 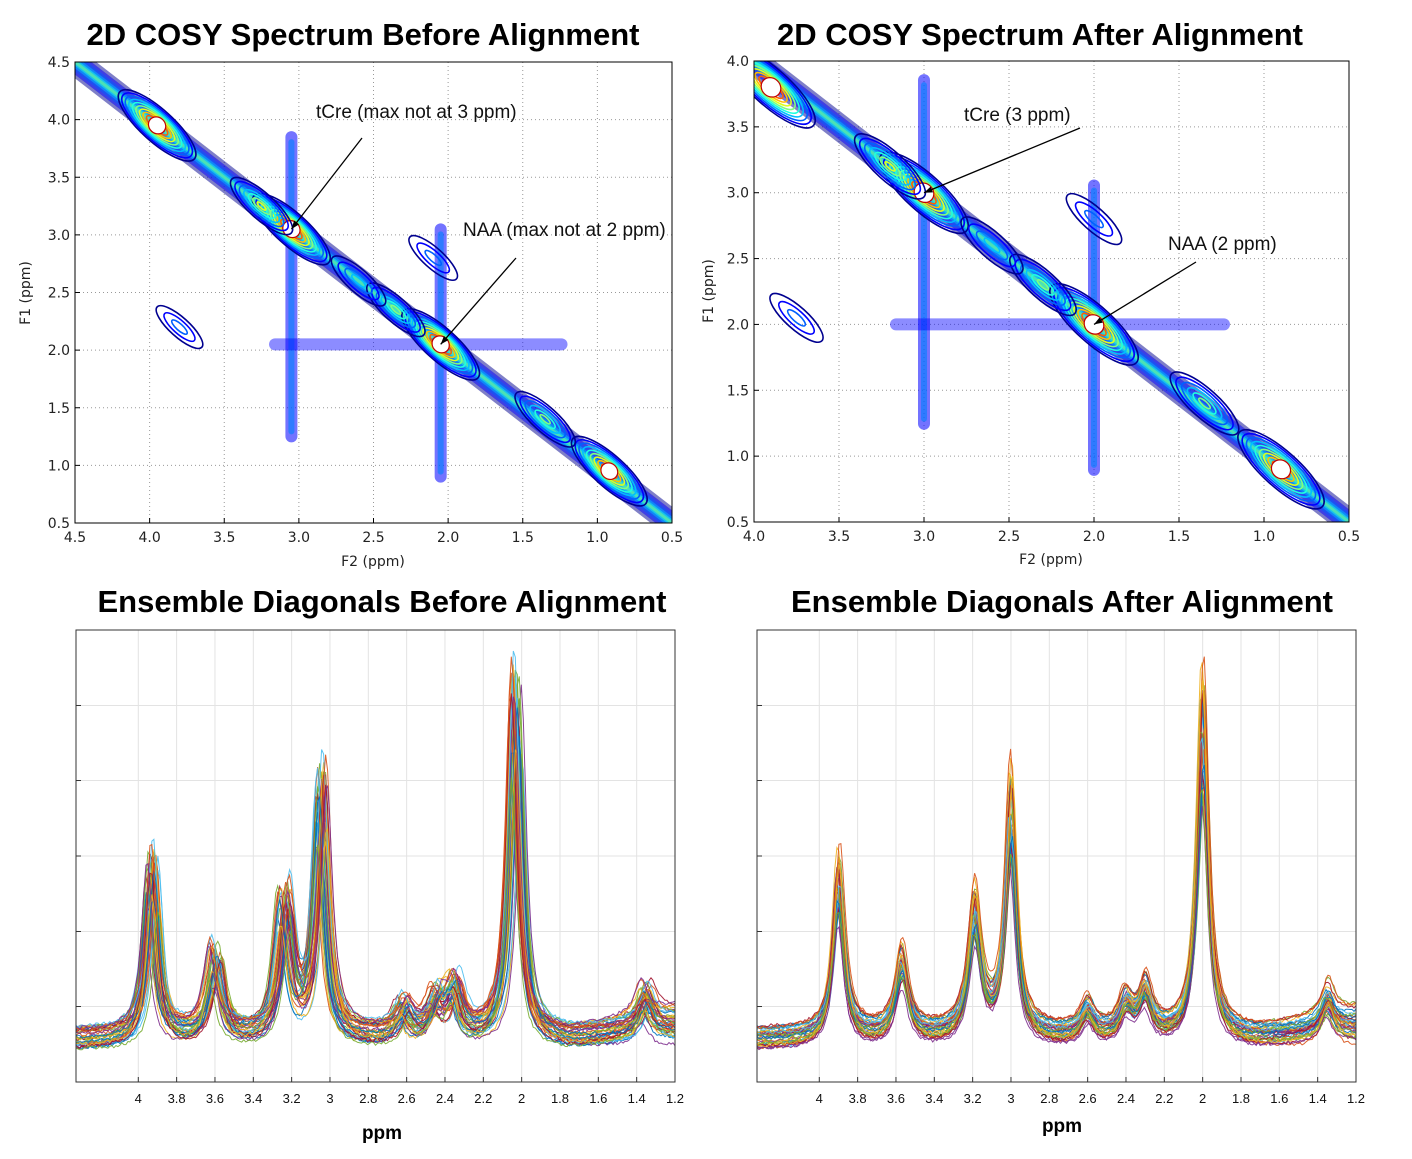 I want to click on cross-peak-streak, so click(x=291, y=287).